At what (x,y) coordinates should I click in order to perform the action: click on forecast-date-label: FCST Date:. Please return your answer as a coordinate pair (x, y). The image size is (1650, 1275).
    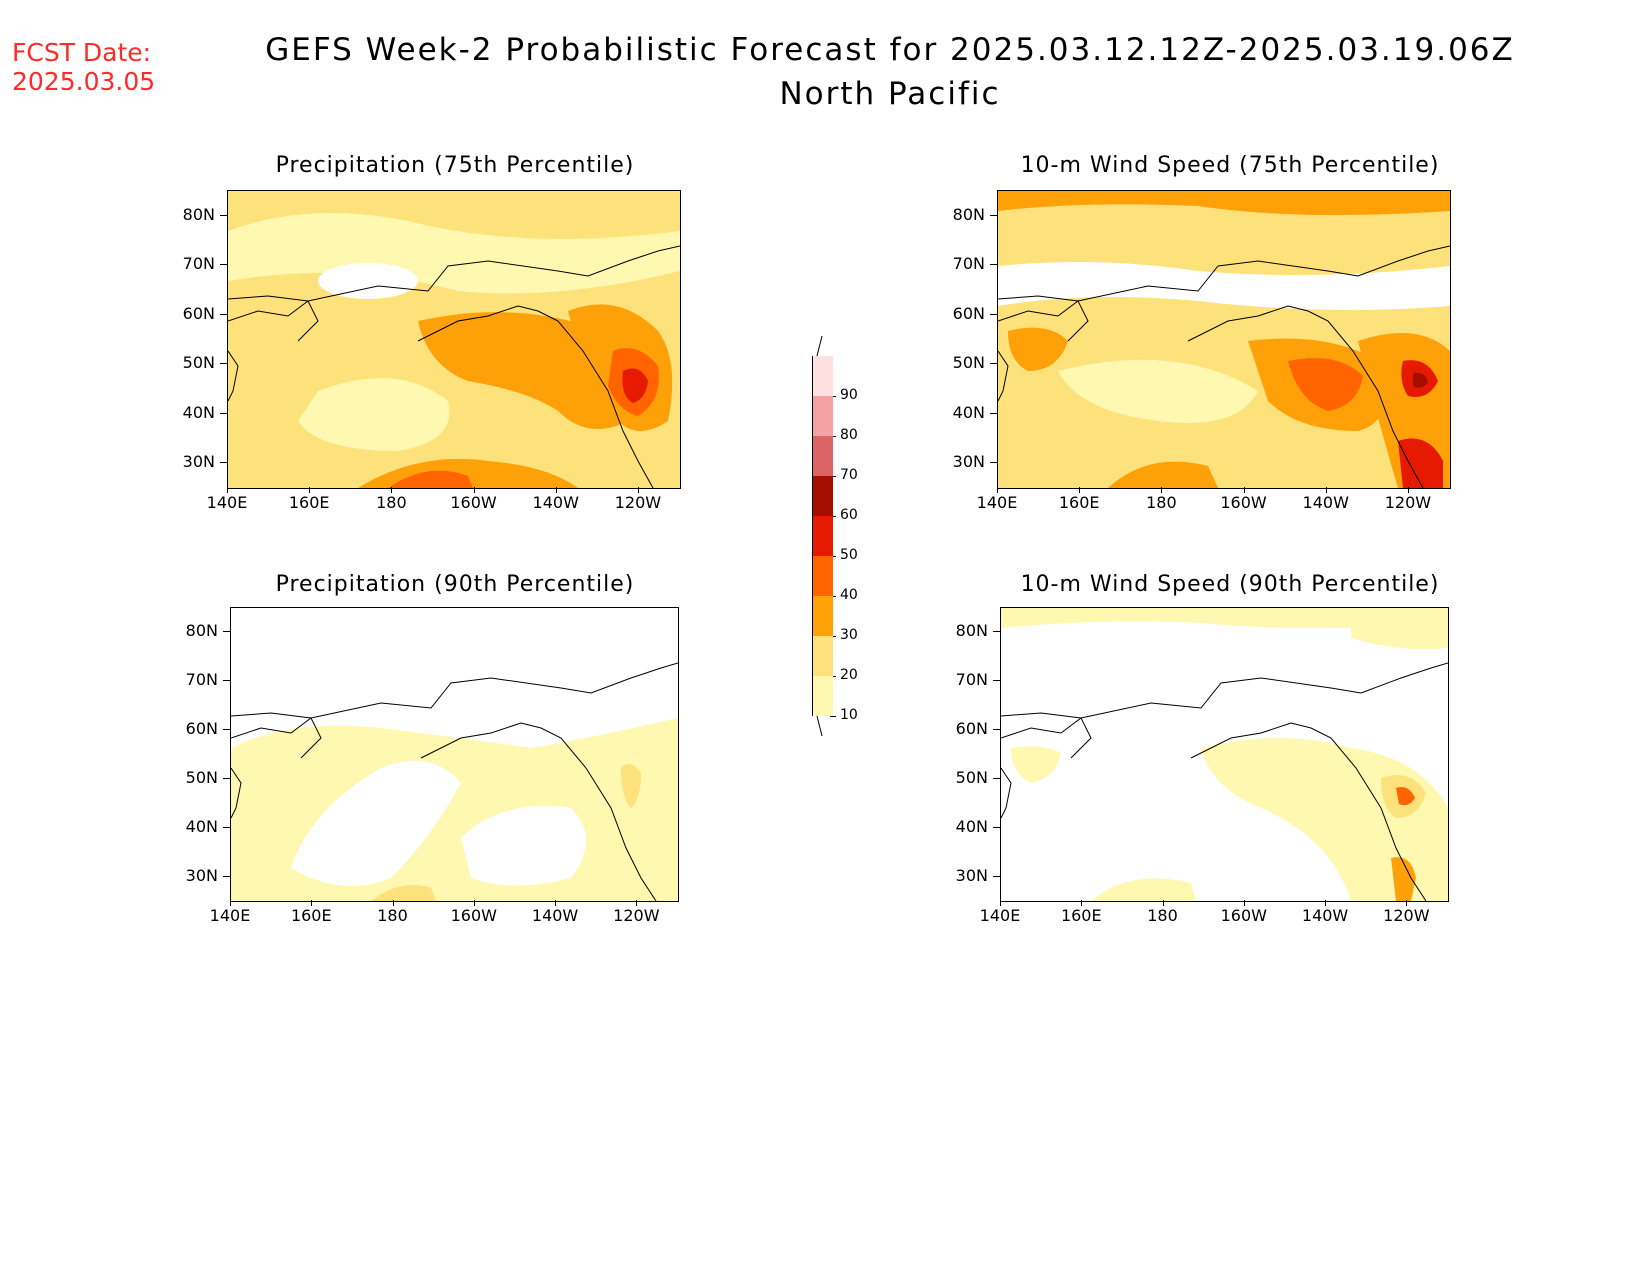
    Looking at the image, I should click on (82, 52).